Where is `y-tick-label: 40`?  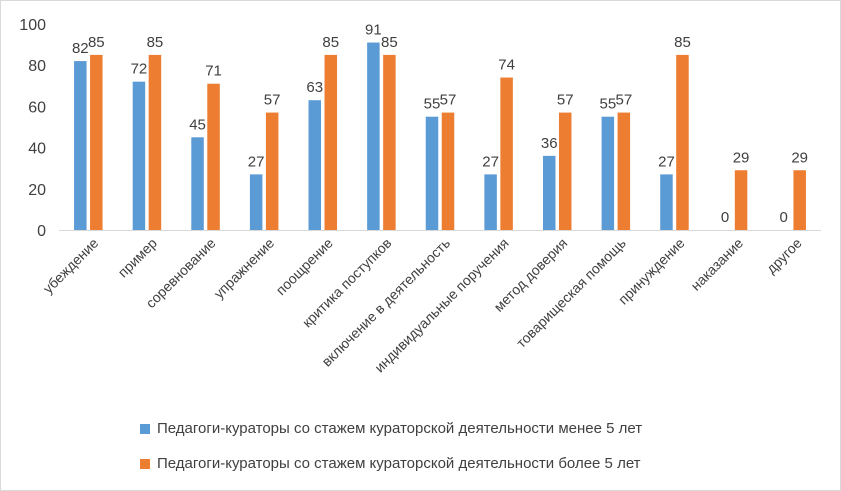 y-tick-label: 40 is located at coordinates (37, 149).